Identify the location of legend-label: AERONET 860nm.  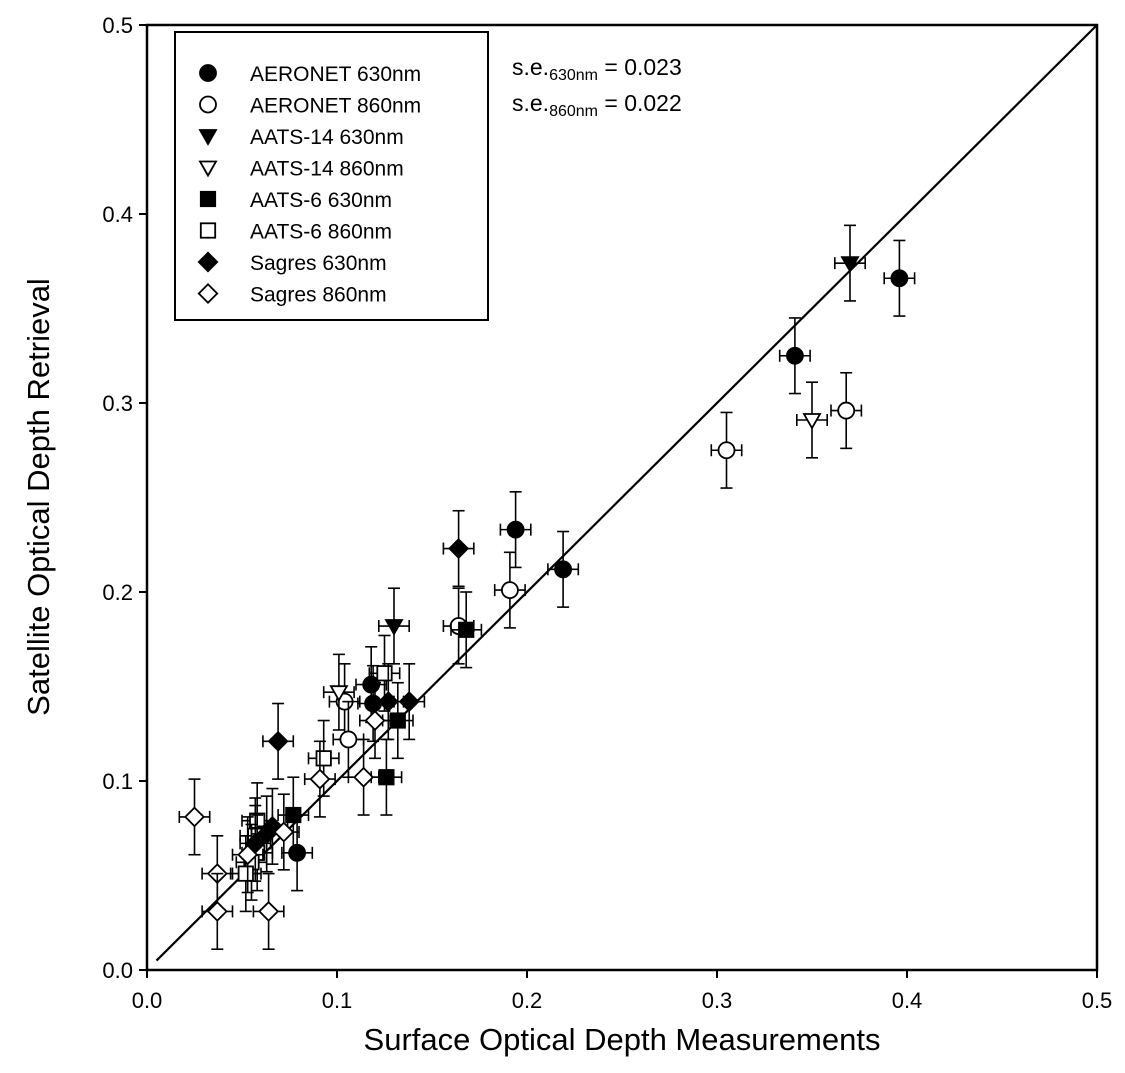
(335, 106).